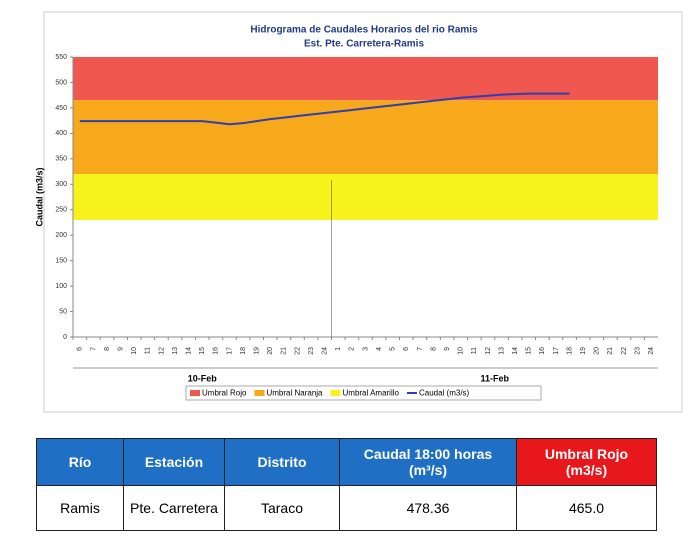 The image size is (691, 548). I want to click on table-row: Ramis Pte. Carretera Taraco 478.36 465.0, so click(346, 508).